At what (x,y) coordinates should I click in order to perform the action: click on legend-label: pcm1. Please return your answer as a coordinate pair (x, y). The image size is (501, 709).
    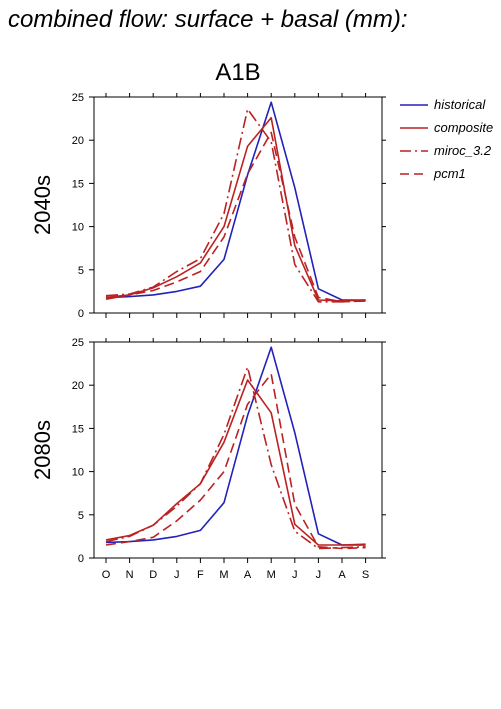
    Looking at the image, I should click on (449, 173).